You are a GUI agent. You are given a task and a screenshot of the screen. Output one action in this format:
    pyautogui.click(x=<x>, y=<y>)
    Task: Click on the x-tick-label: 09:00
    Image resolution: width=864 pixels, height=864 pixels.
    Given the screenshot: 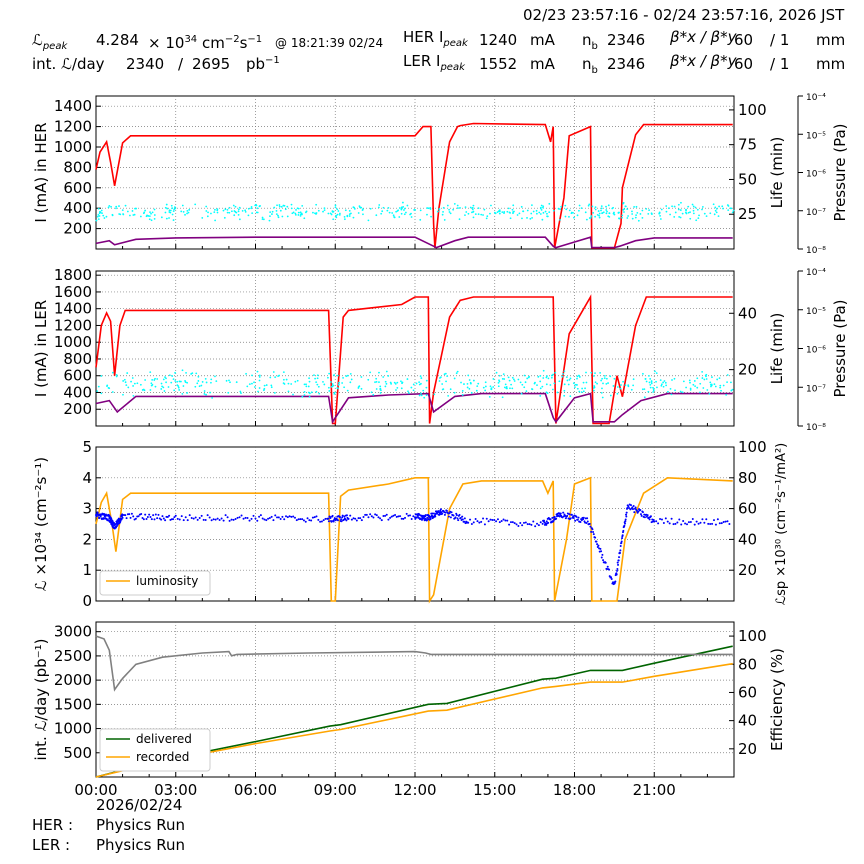 What is the action you would take?
    pyautogui.click(x=335, y=790)
    